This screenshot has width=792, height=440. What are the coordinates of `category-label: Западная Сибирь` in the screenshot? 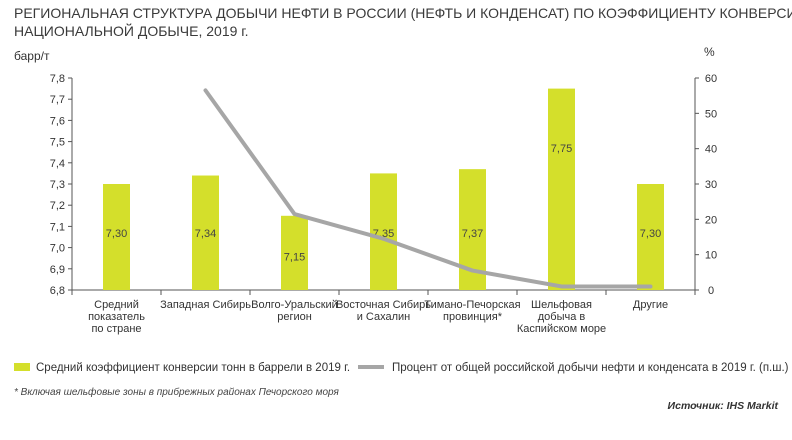 It's located at (205, 305).